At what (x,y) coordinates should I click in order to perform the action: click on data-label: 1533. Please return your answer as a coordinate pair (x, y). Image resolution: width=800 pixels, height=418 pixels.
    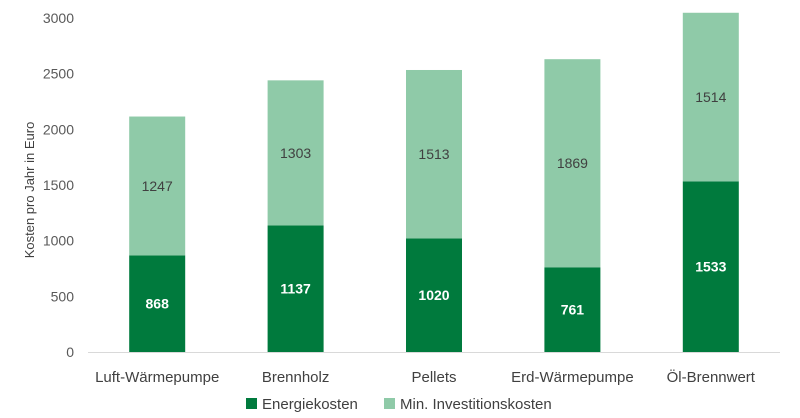
    Looking at the image, I should click on (710, 267).